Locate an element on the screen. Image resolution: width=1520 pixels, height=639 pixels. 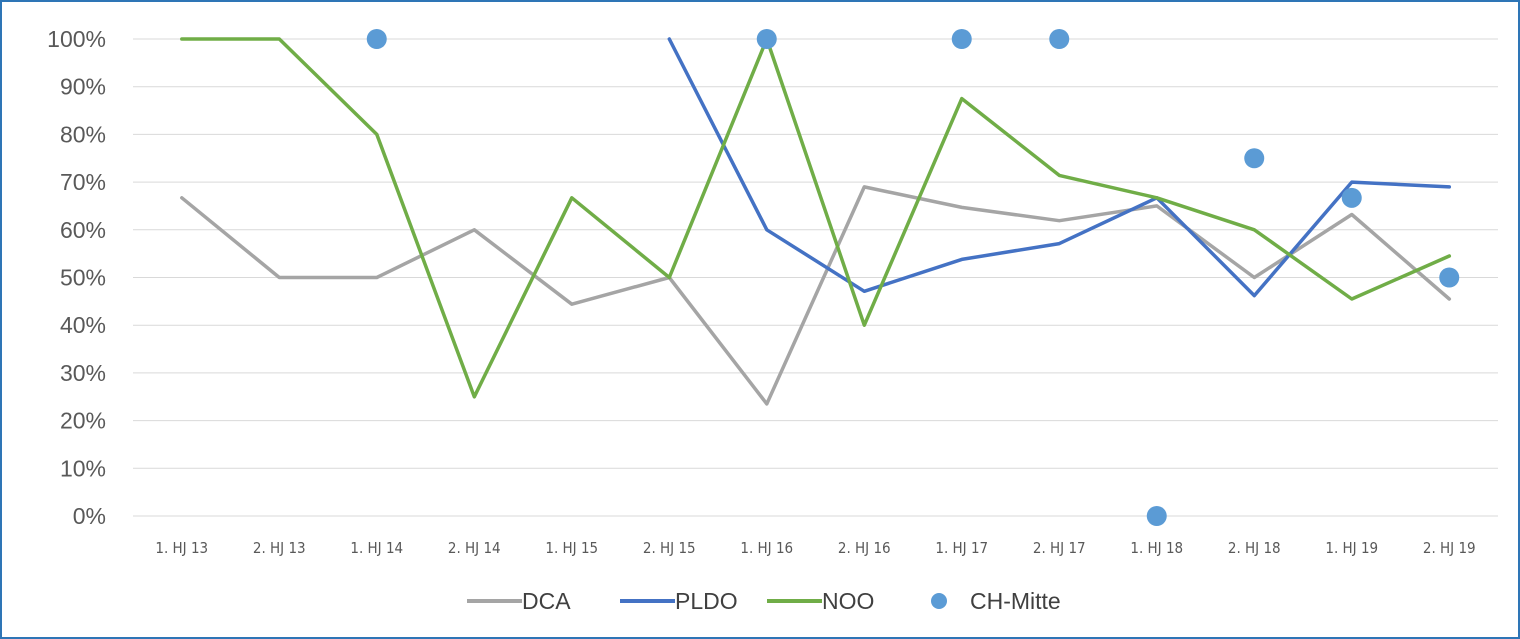
x-tick-label: 2. HJ 13 is located at coordinates (279, 548).